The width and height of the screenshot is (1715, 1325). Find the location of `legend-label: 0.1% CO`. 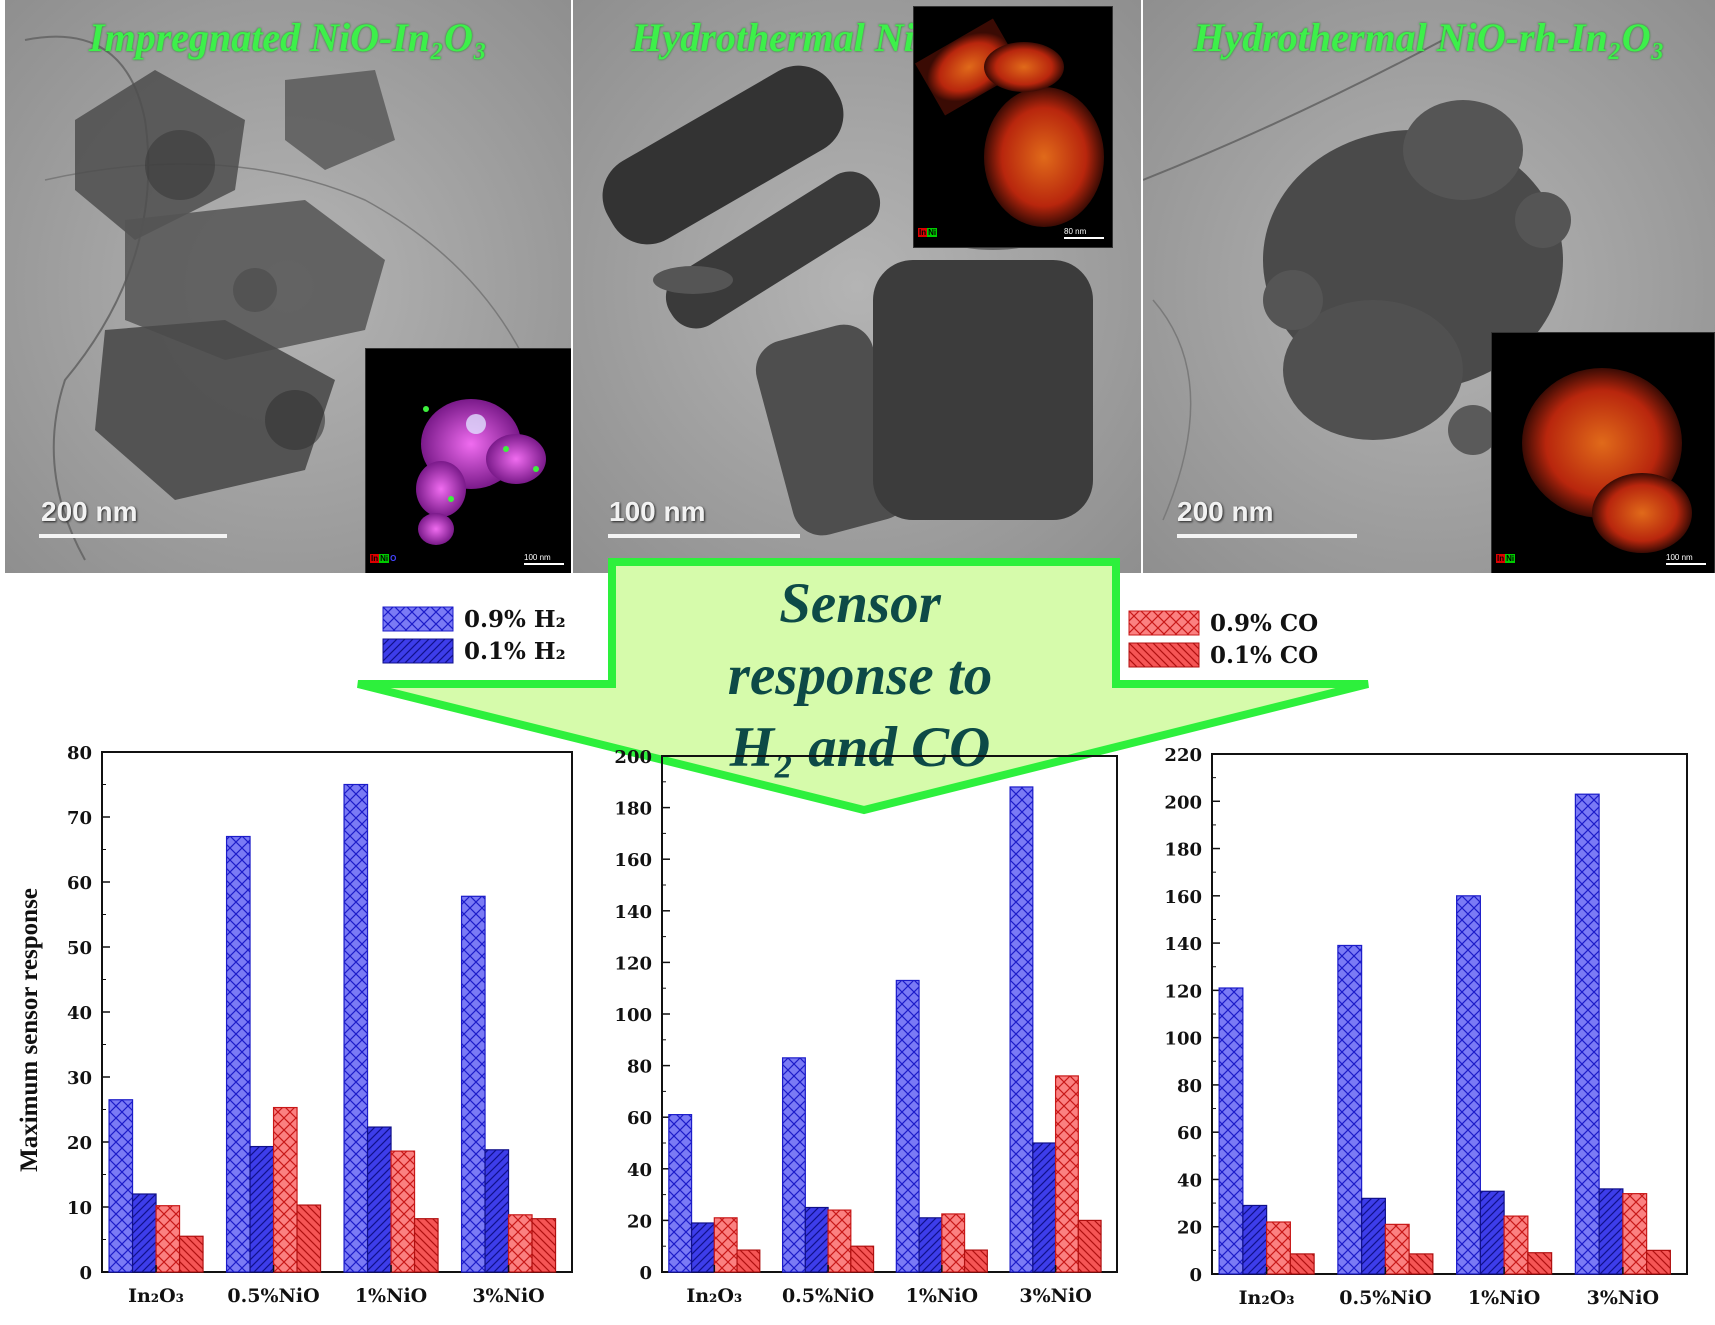

legend-label: 0.1% CO is located at coordinates (1264, 655).